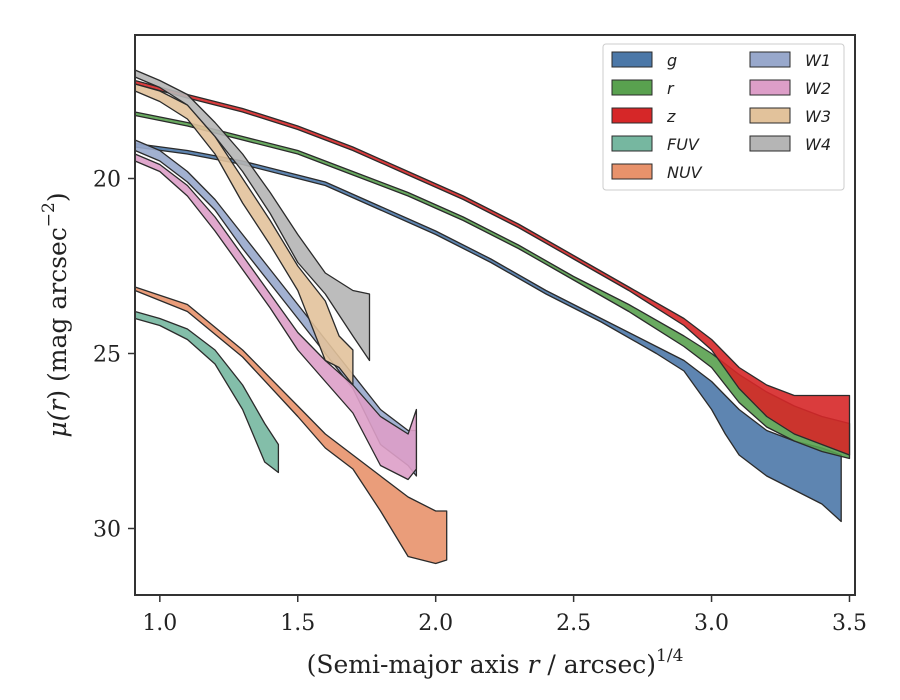 This screenshot has height=700, width=900. What do you see at coordinates (818, 144) in the screenshot?
I see `legend-label-w4: W4` at bounding box center [818, 144].